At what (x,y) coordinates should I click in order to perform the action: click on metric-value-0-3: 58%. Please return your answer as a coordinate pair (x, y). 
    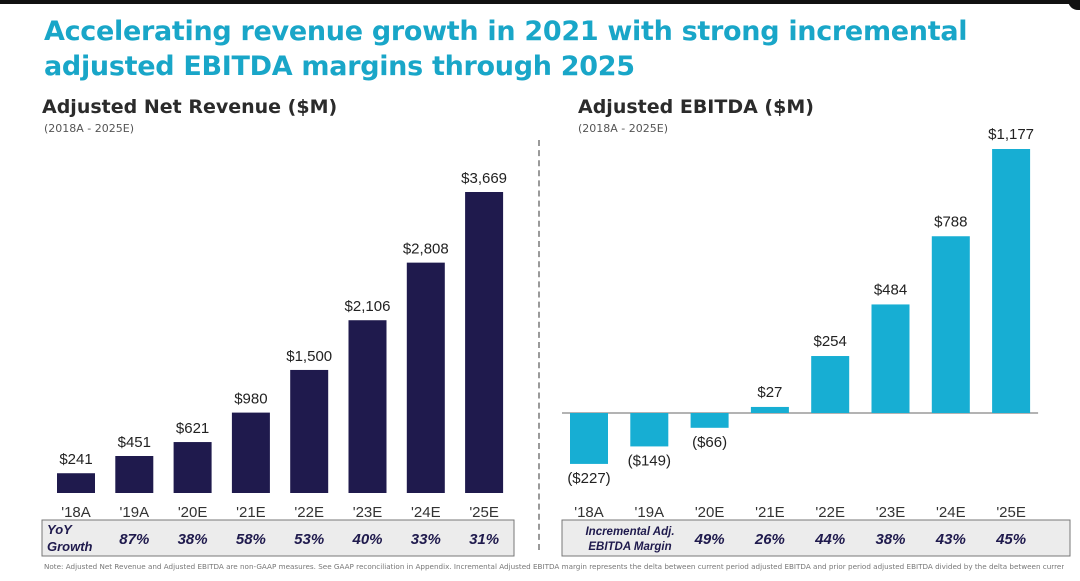
    Looking at the image, I should click on (251, 539).